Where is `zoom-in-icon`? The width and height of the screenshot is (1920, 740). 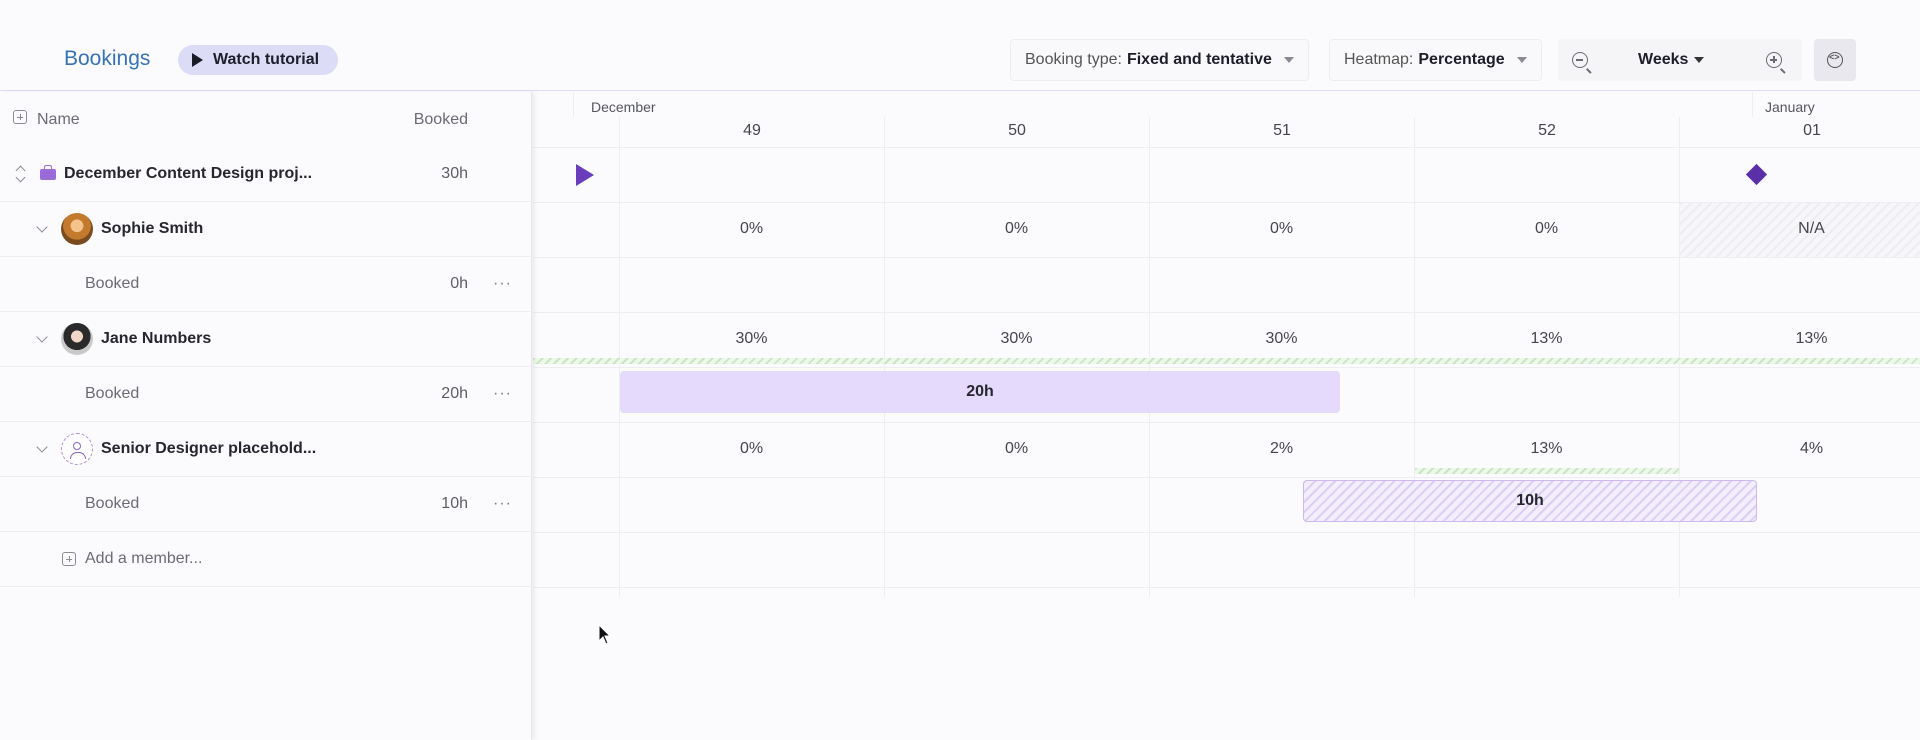 zoom-in-icon is located at coordinates (1776, 62).